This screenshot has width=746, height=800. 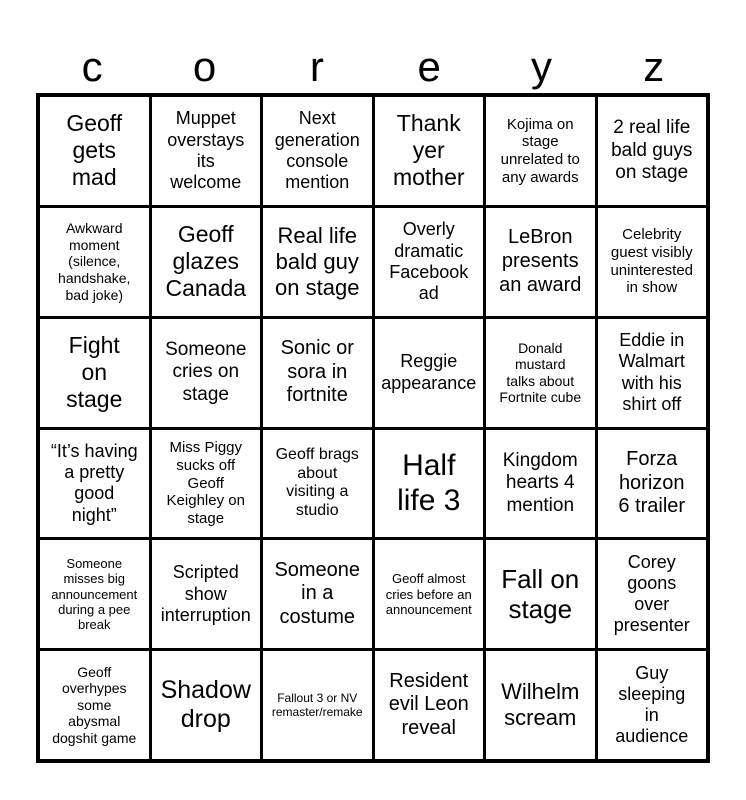 I want to click on bingo-cell-r1c4: Thank yer mother, so click(x=428, y=151).